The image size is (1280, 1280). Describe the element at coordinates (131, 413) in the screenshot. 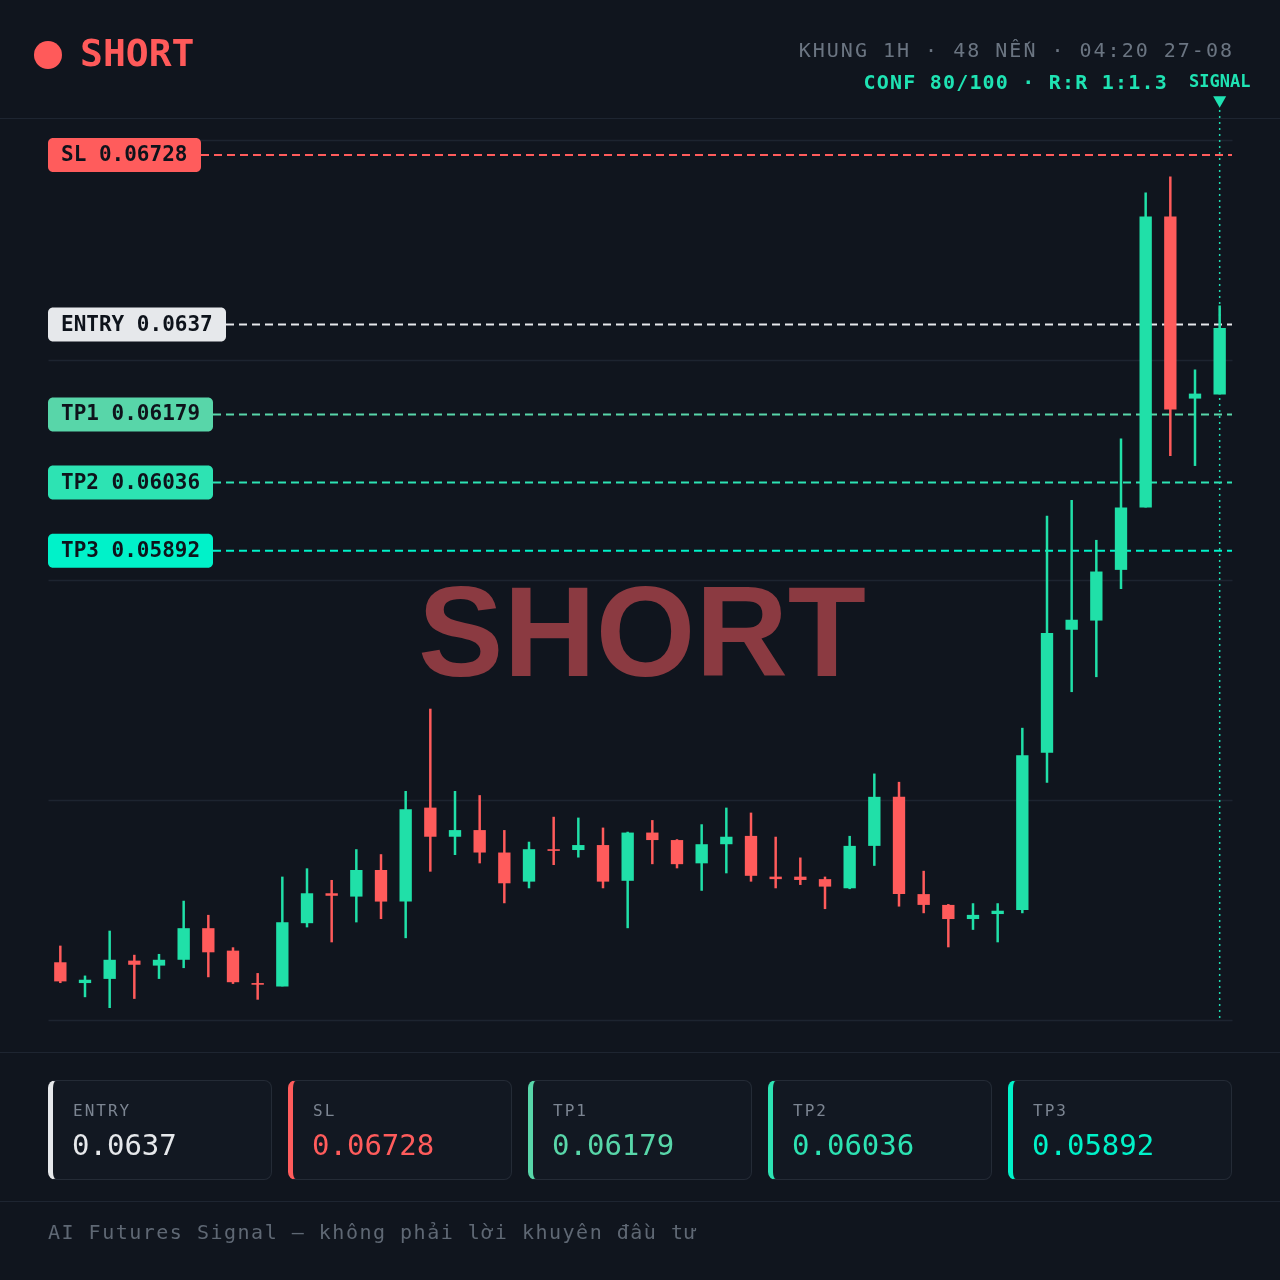

I see `ref-line-label: TP1 0.06179` at that location.